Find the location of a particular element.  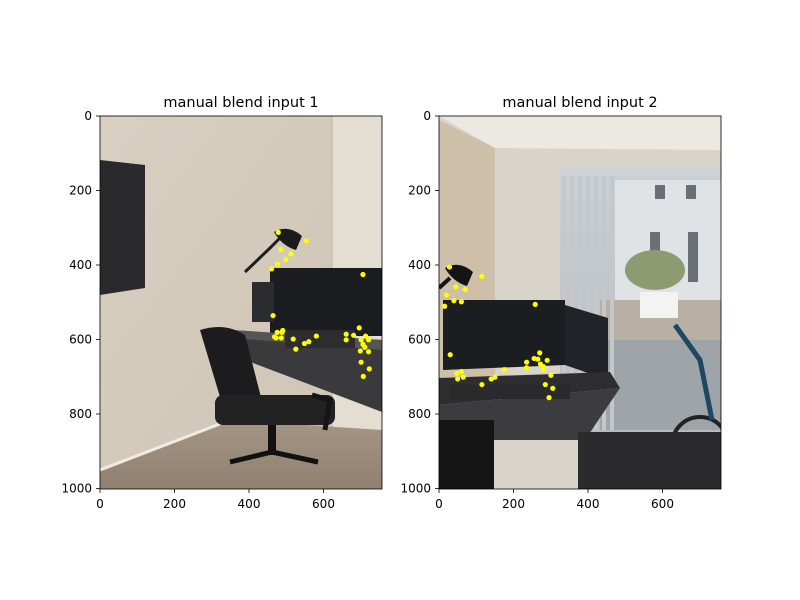

panel-2-y-tick-label: 400 is located at coordinates (419, 265).